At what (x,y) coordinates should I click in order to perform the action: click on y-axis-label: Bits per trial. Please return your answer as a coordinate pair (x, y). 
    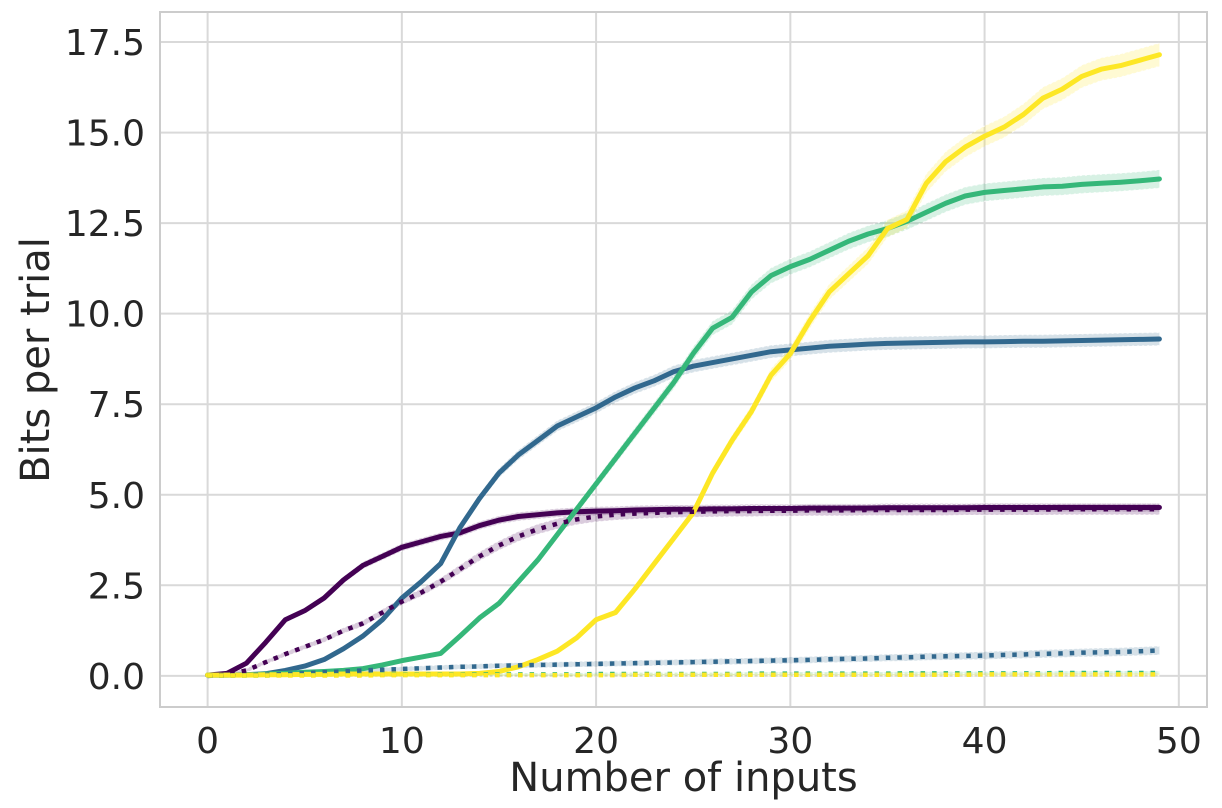
    Looking at the image, I should click on (36, 360).